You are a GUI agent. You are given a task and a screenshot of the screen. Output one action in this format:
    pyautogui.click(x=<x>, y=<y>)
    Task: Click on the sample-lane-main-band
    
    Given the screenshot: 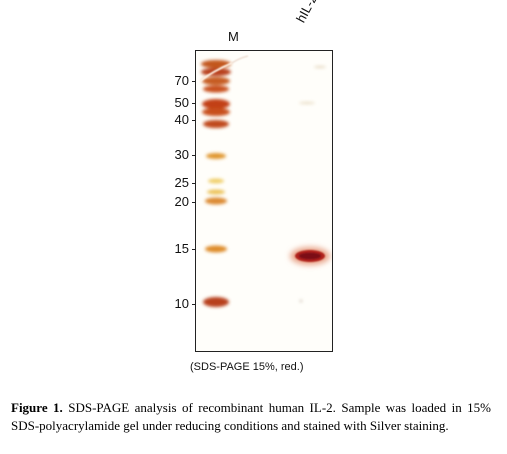 What is the action you would take?
    pyautogui.click(x=310, y=256)
    